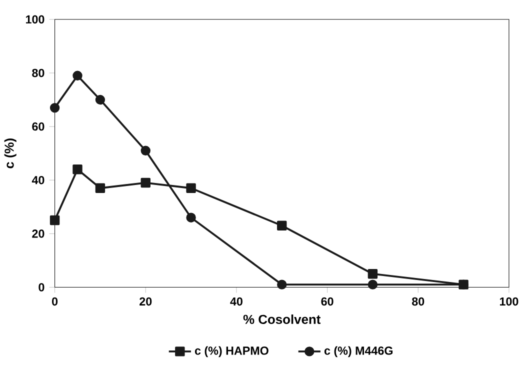  Describe the element at coordinates (38, 73) in the screenshot. I see `y-tick-label: 80` at that location.